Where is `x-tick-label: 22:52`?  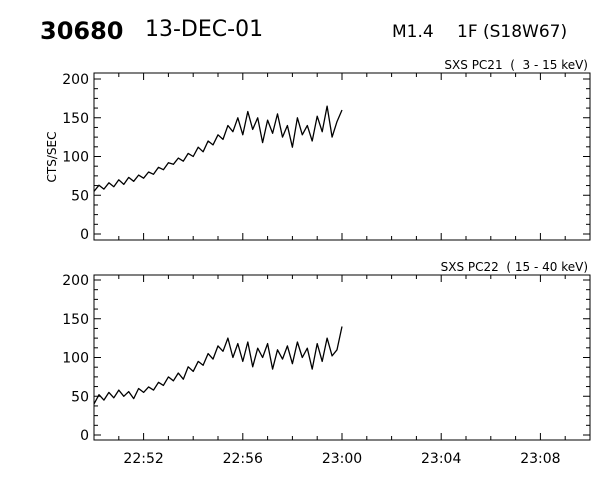 x-tick-label: 22:52 is located at coordinates (143, 459).